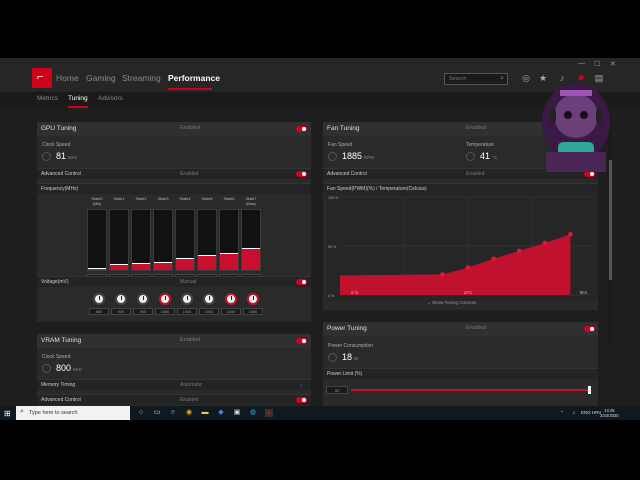 The image size is (640, 480). Describe the element at coordinates (301, 400) in the screenshot. I see `vram-advanced-toggle` at that location.